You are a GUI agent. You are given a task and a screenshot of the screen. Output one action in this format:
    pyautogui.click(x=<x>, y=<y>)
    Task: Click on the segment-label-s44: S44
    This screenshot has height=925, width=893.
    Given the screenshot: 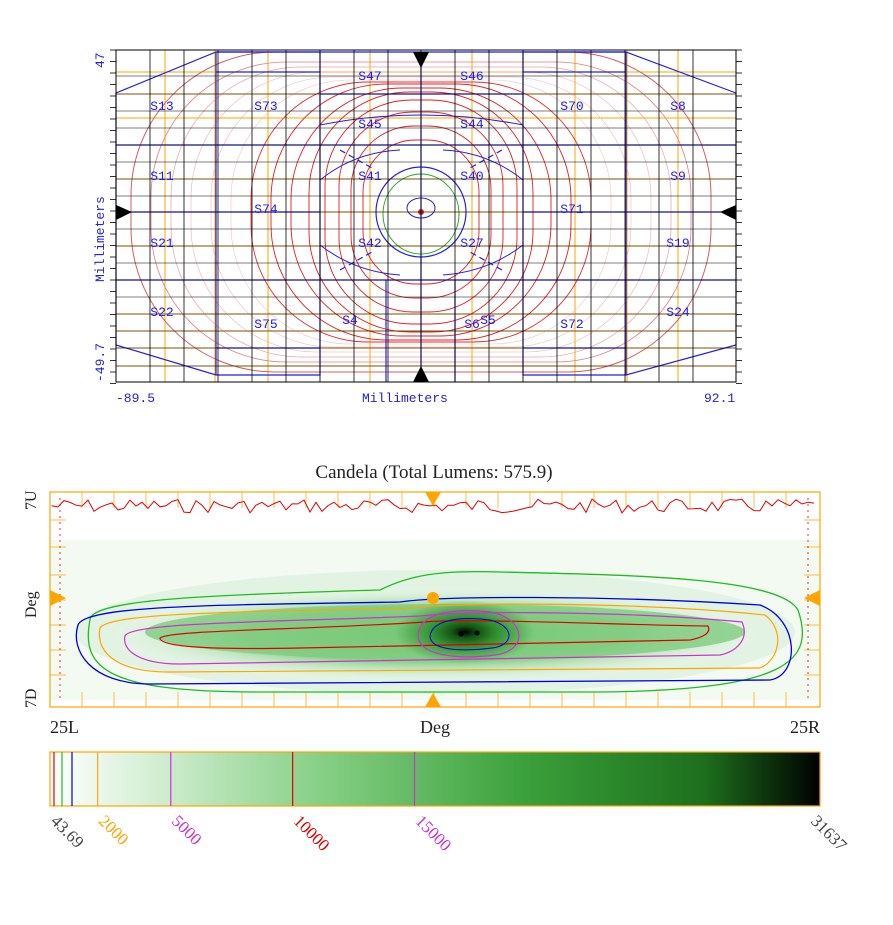 What is the action you would take?
    pyautogui.click(x=472, y=124)
    